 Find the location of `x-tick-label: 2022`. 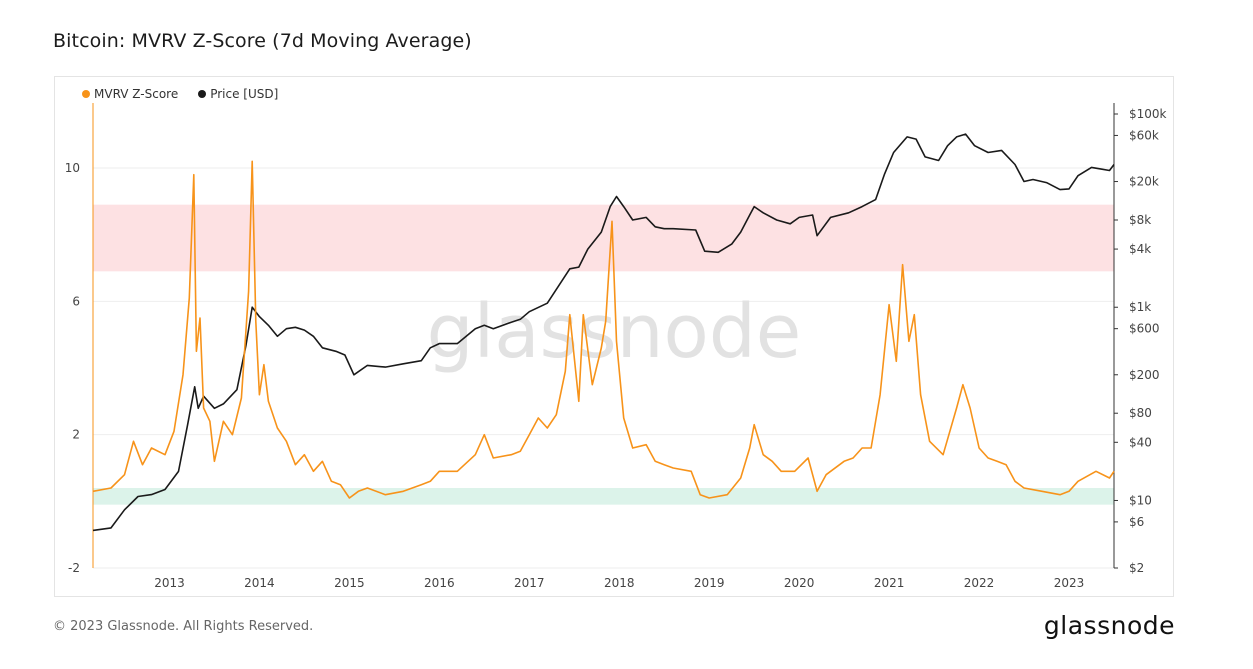

x-tick-label: 2022 is located at coordinates (979, 583).